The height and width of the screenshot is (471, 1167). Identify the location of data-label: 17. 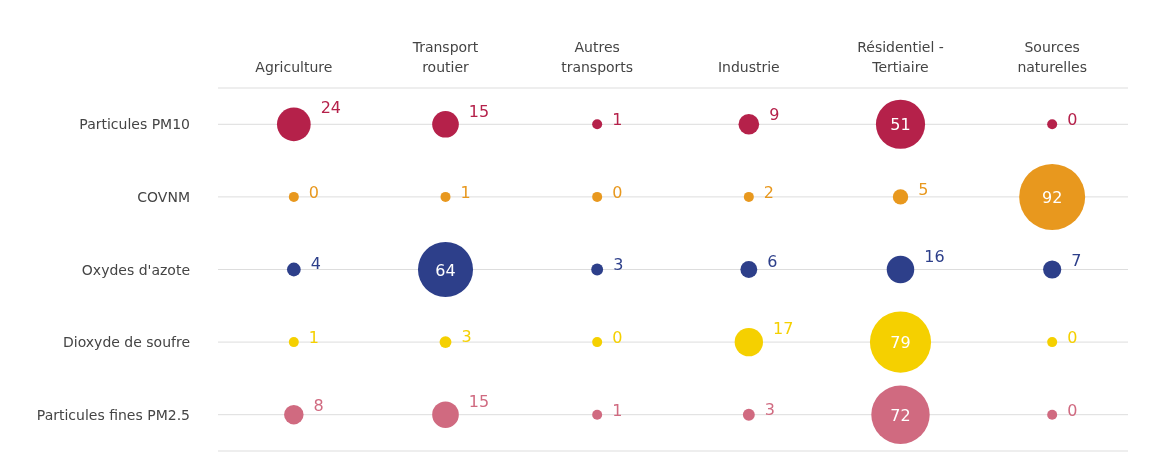
(783, 328).